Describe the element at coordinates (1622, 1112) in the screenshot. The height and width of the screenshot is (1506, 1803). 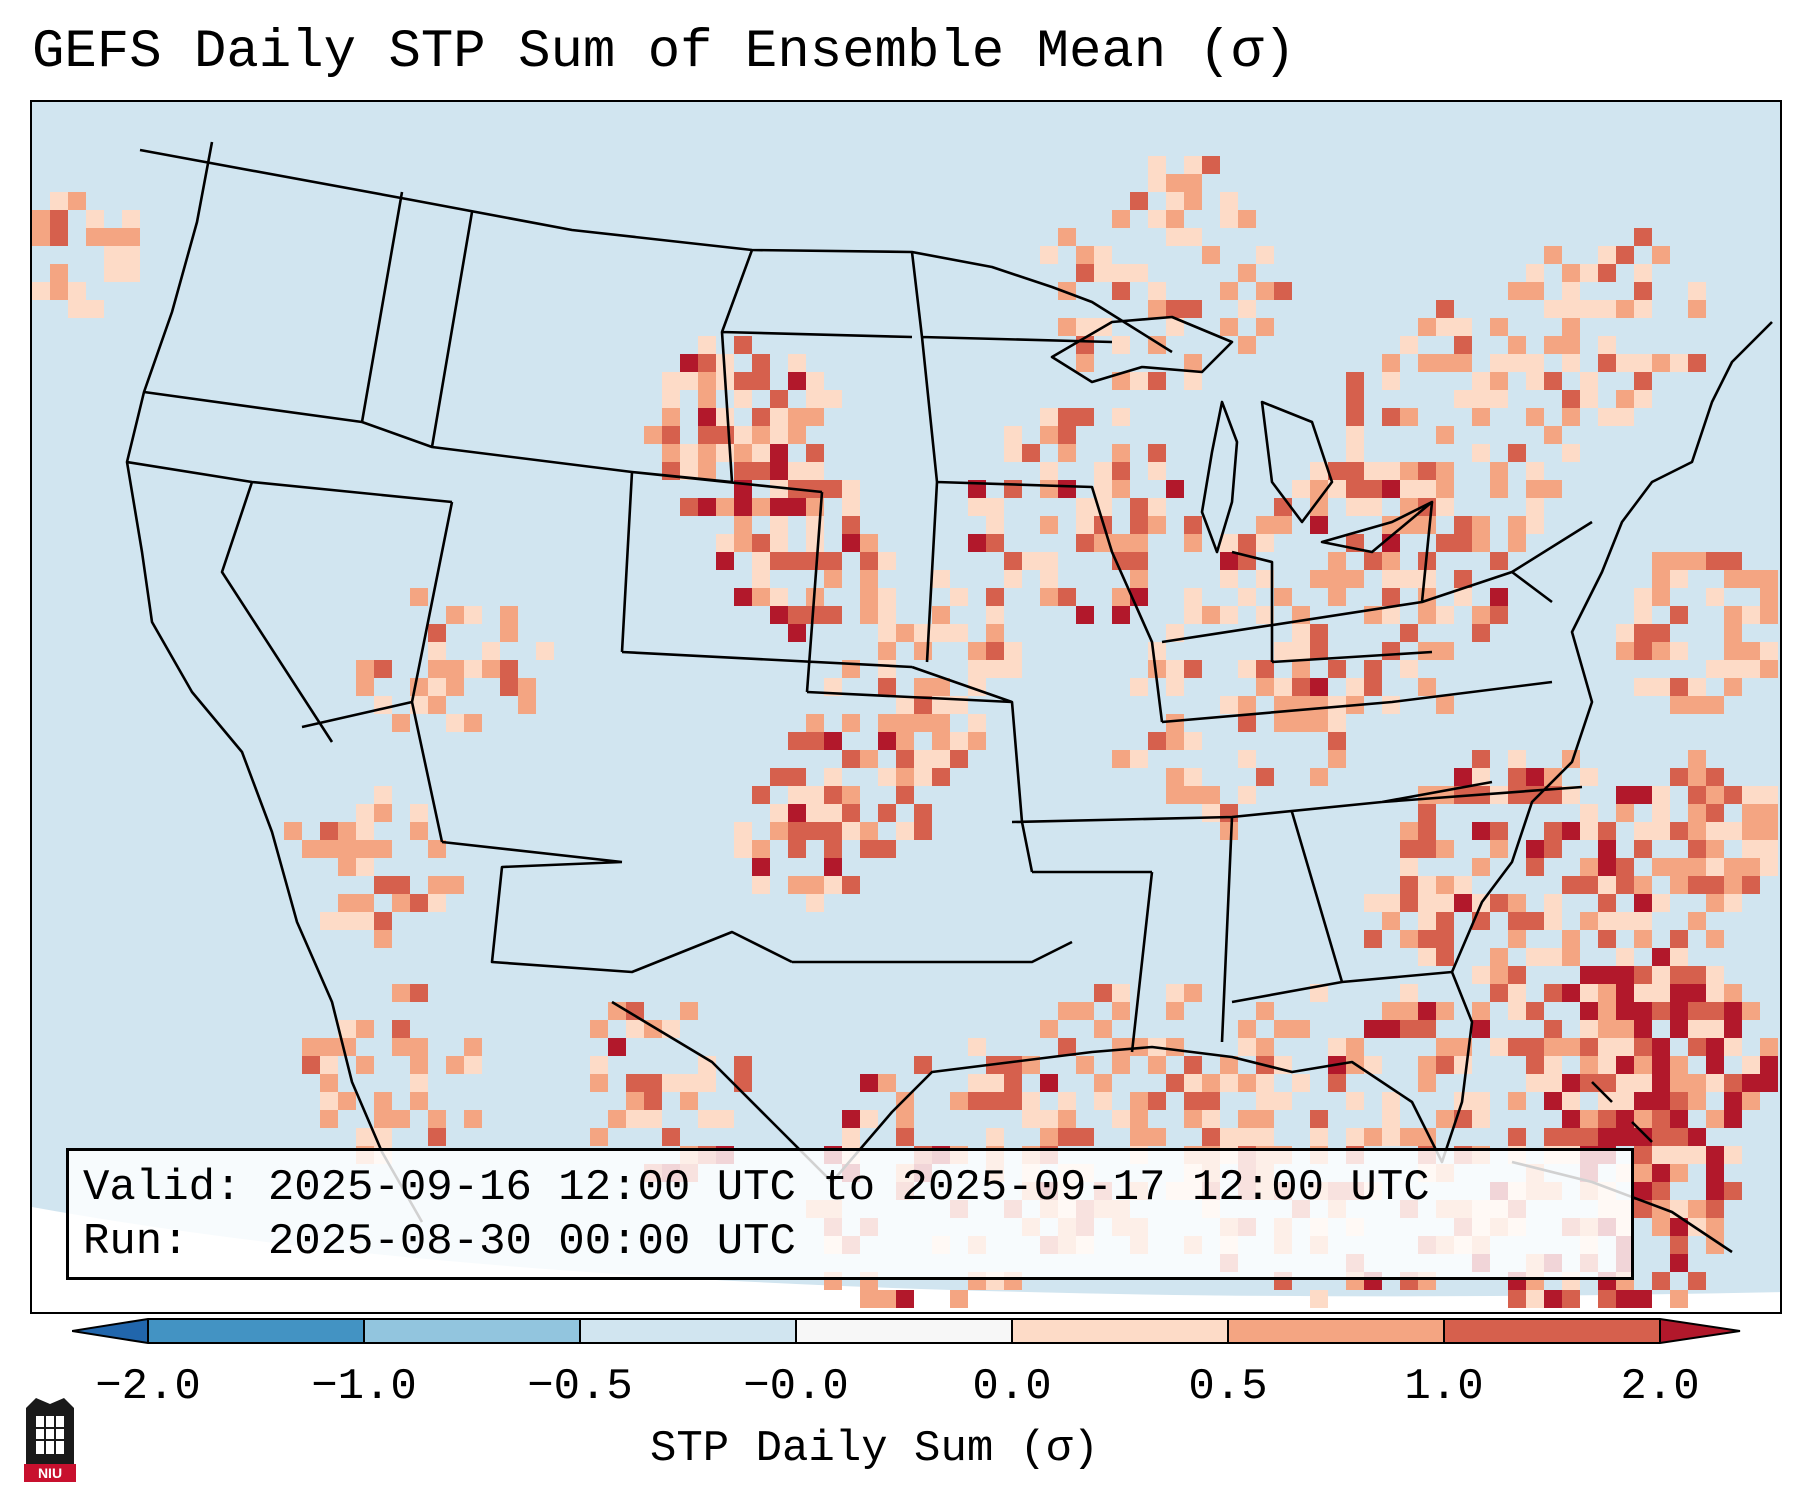
I see `bahamas` at that location.